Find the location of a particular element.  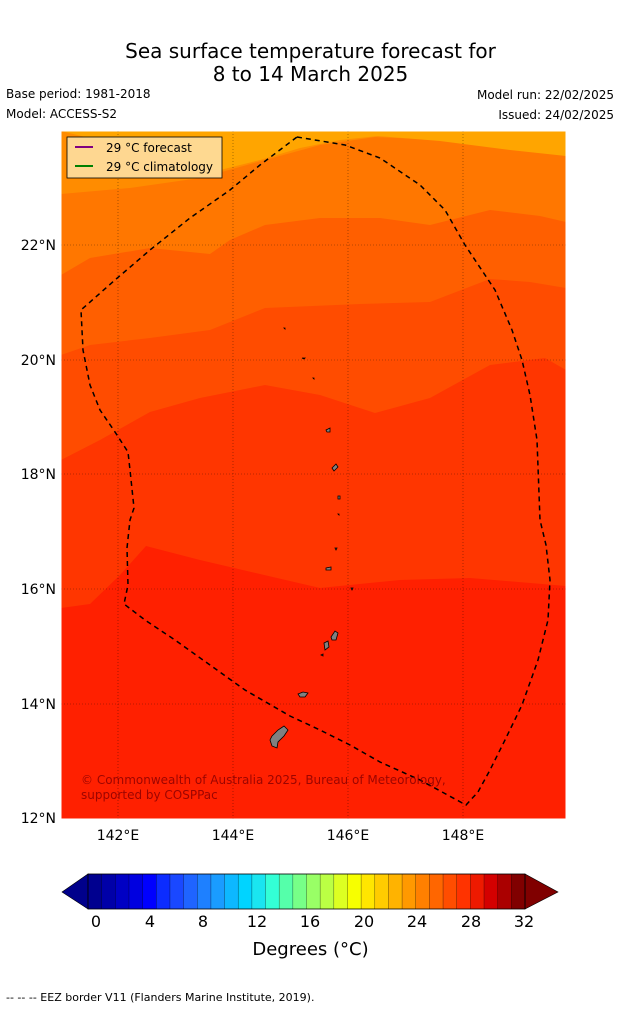

lon-label-142e: 142°E is located at coordinates (118, 836).